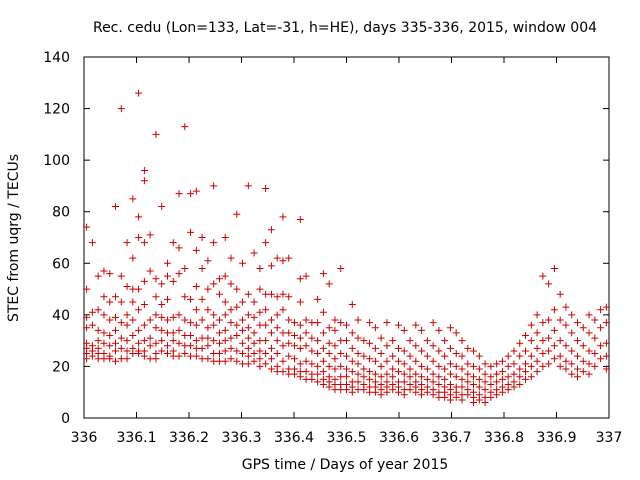 The height and width of the screenshot is (480, 640). I want to click on y-tick-label: 140, so click(56, 58).